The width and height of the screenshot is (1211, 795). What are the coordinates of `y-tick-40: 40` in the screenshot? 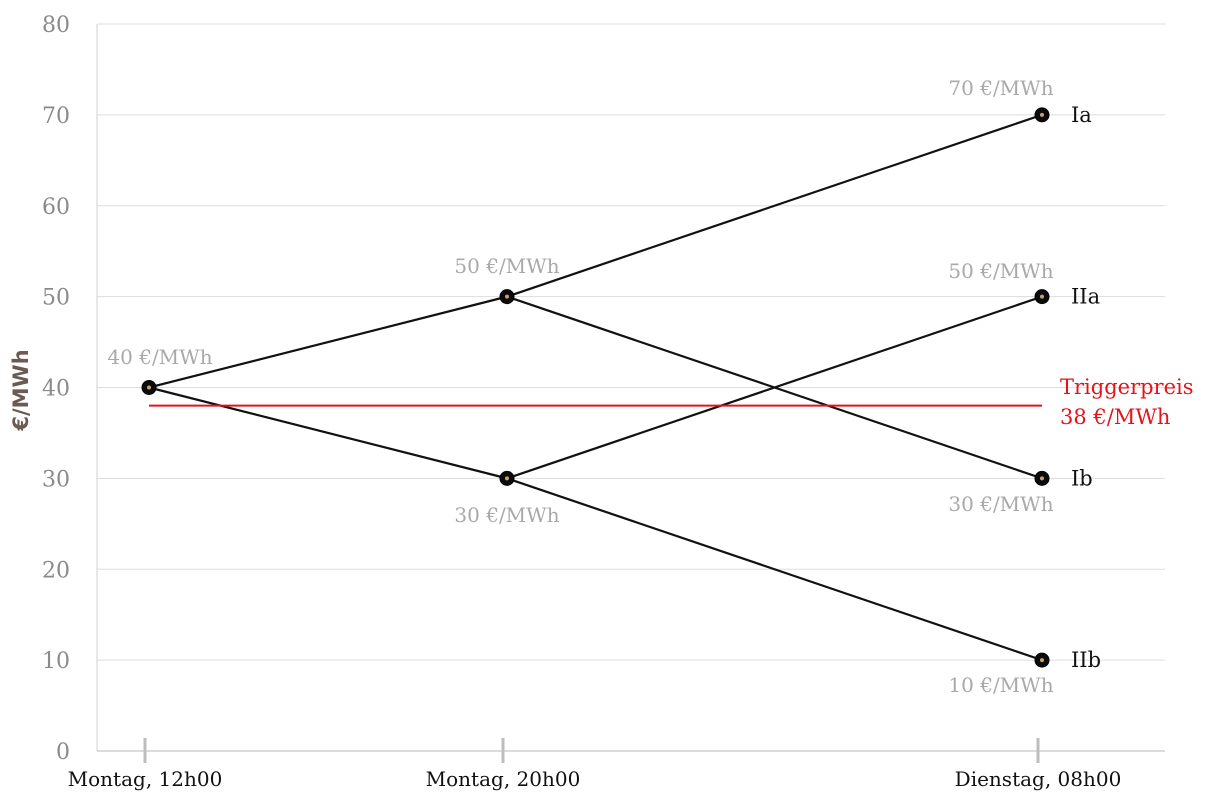 It's located at (56, 389).